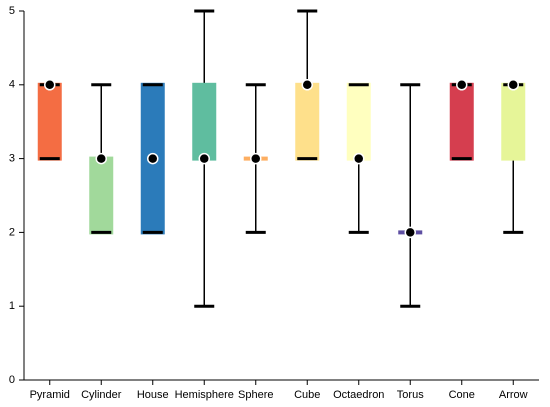 This screenshot has width=550, height=407. I want to click on x-tick-label: Cylinder, so click(101, 395).